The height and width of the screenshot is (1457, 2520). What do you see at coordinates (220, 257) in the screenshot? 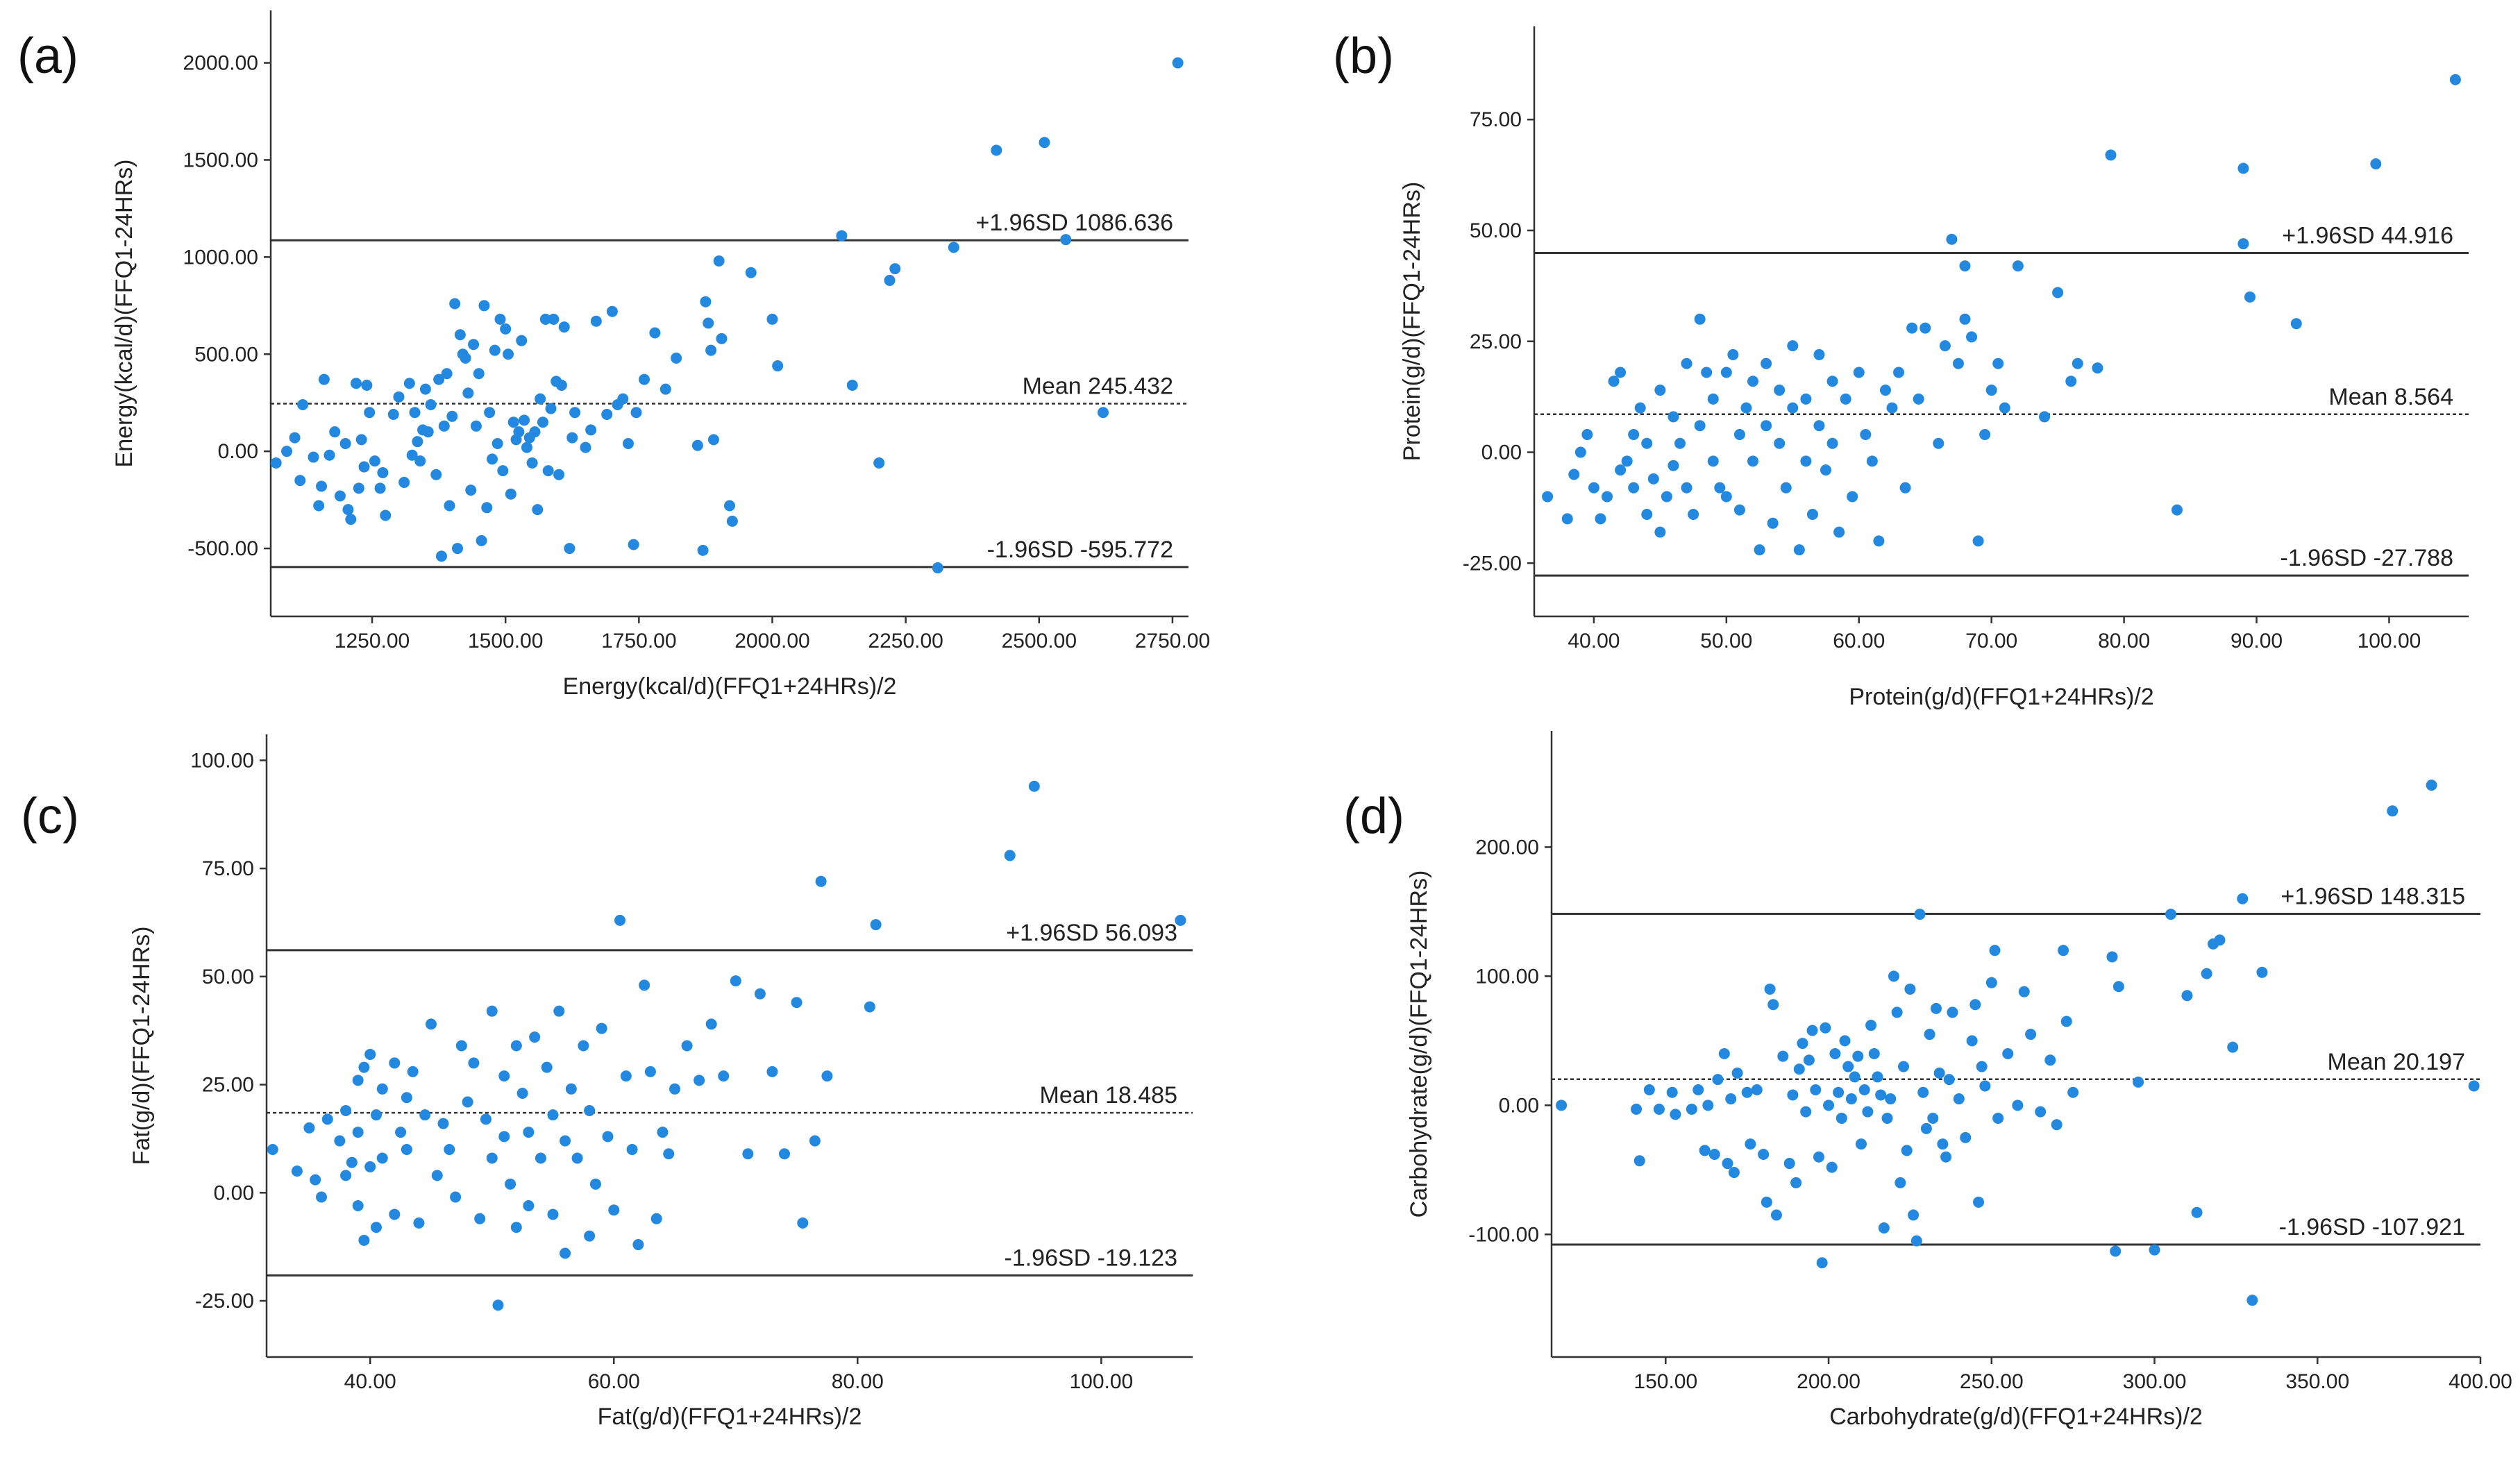
I see `panel-a-y-tick-label: 1000.00` at bounding box center [220, 257].